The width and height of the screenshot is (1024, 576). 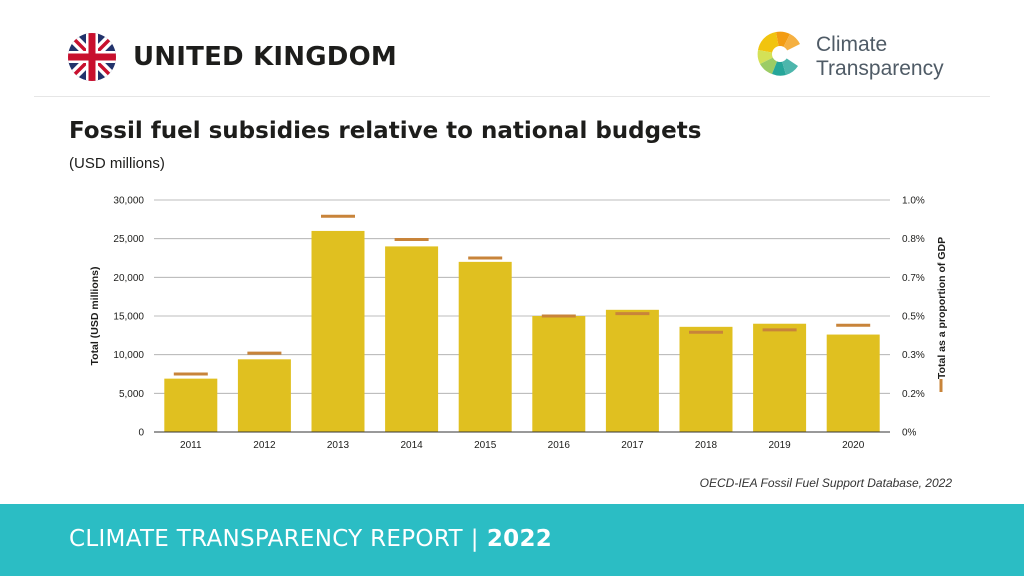 I want to click on header-divider, so click(x=512, y=96).